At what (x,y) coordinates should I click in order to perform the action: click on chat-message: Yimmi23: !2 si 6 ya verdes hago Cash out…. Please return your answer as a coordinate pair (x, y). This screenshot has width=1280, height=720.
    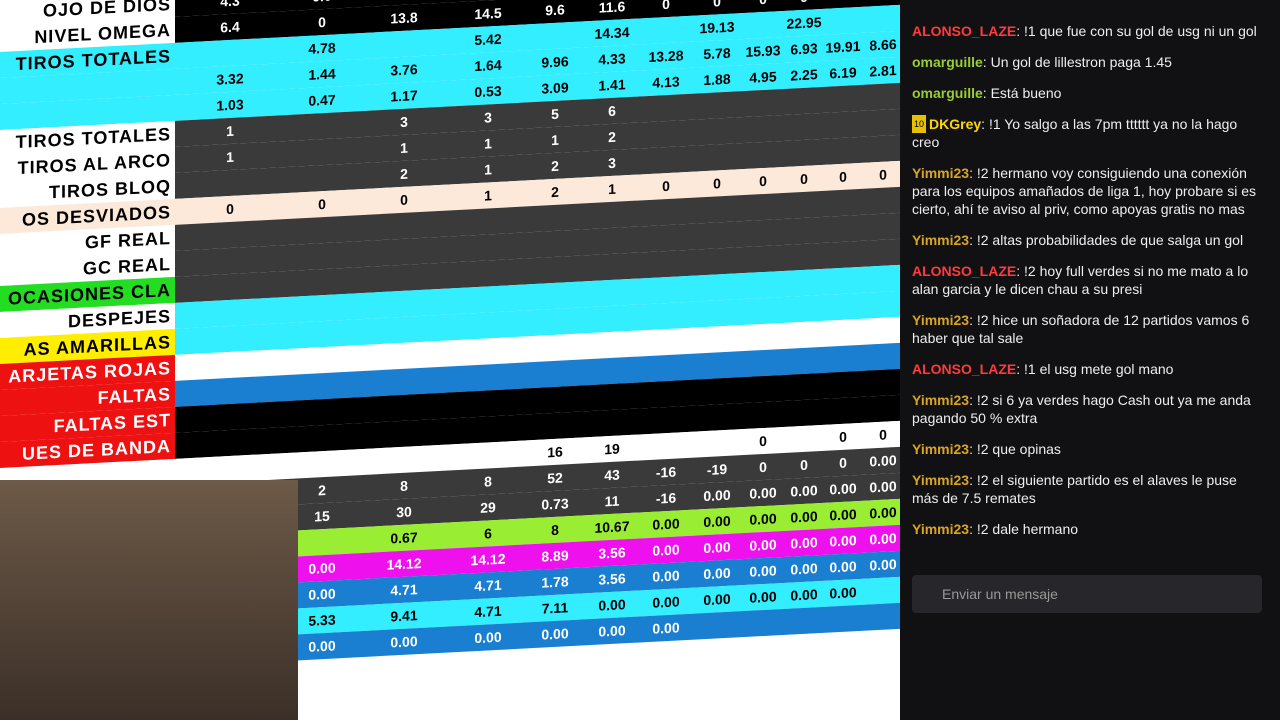
    Looking at the image, I should click on (1087, 409).